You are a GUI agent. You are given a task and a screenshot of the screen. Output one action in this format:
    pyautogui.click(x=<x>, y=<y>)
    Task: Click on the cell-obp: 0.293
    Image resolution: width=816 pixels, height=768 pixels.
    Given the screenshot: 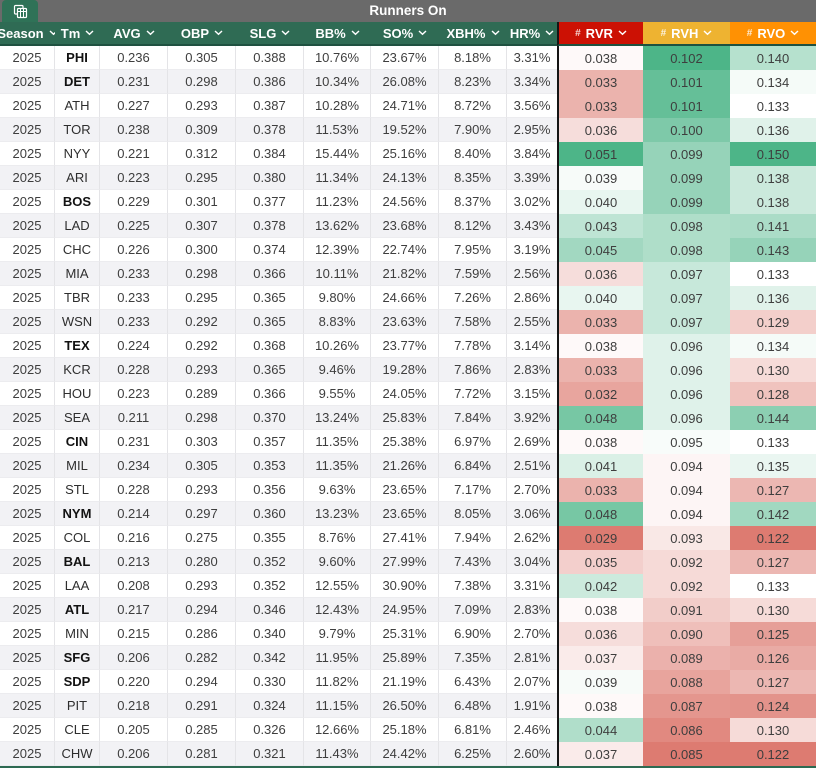 What is the action you would take?
    pyautogui.click(x=202, y=106)
    